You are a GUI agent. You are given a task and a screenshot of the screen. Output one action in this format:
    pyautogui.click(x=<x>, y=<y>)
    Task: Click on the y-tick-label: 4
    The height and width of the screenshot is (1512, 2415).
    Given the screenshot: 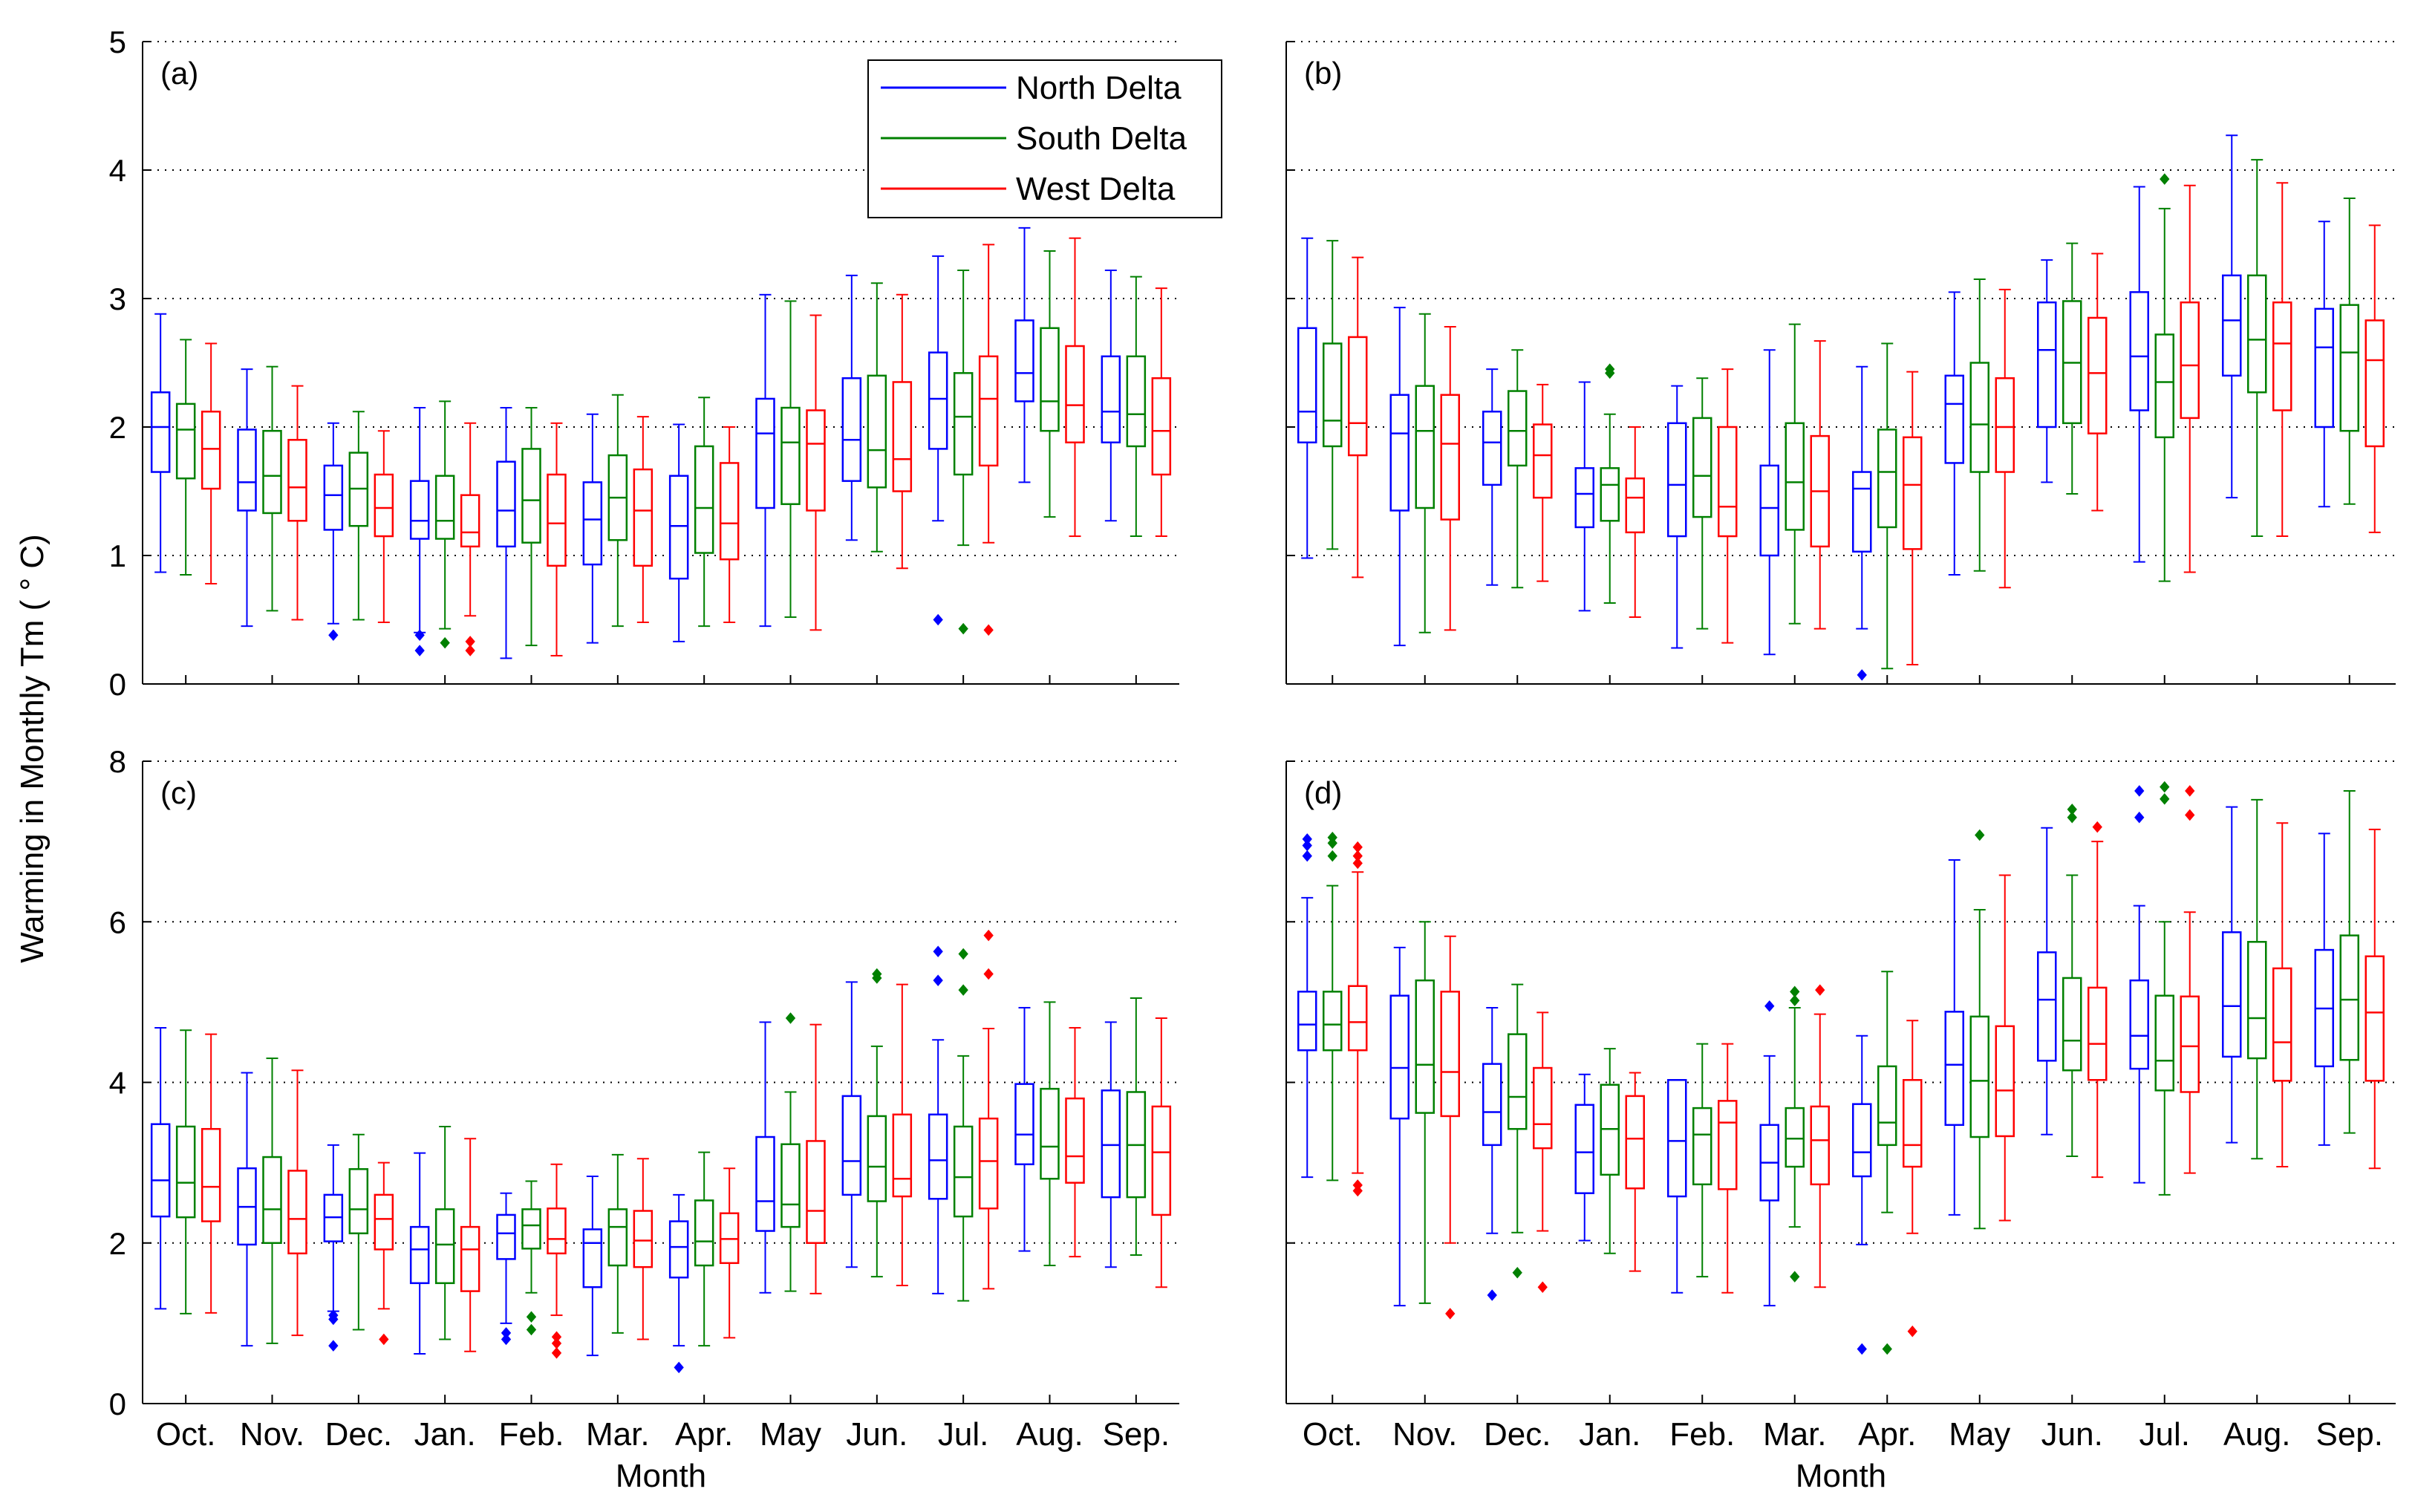 What is the action you would take?
    pyautogui.click(x=117, y=1083)
    